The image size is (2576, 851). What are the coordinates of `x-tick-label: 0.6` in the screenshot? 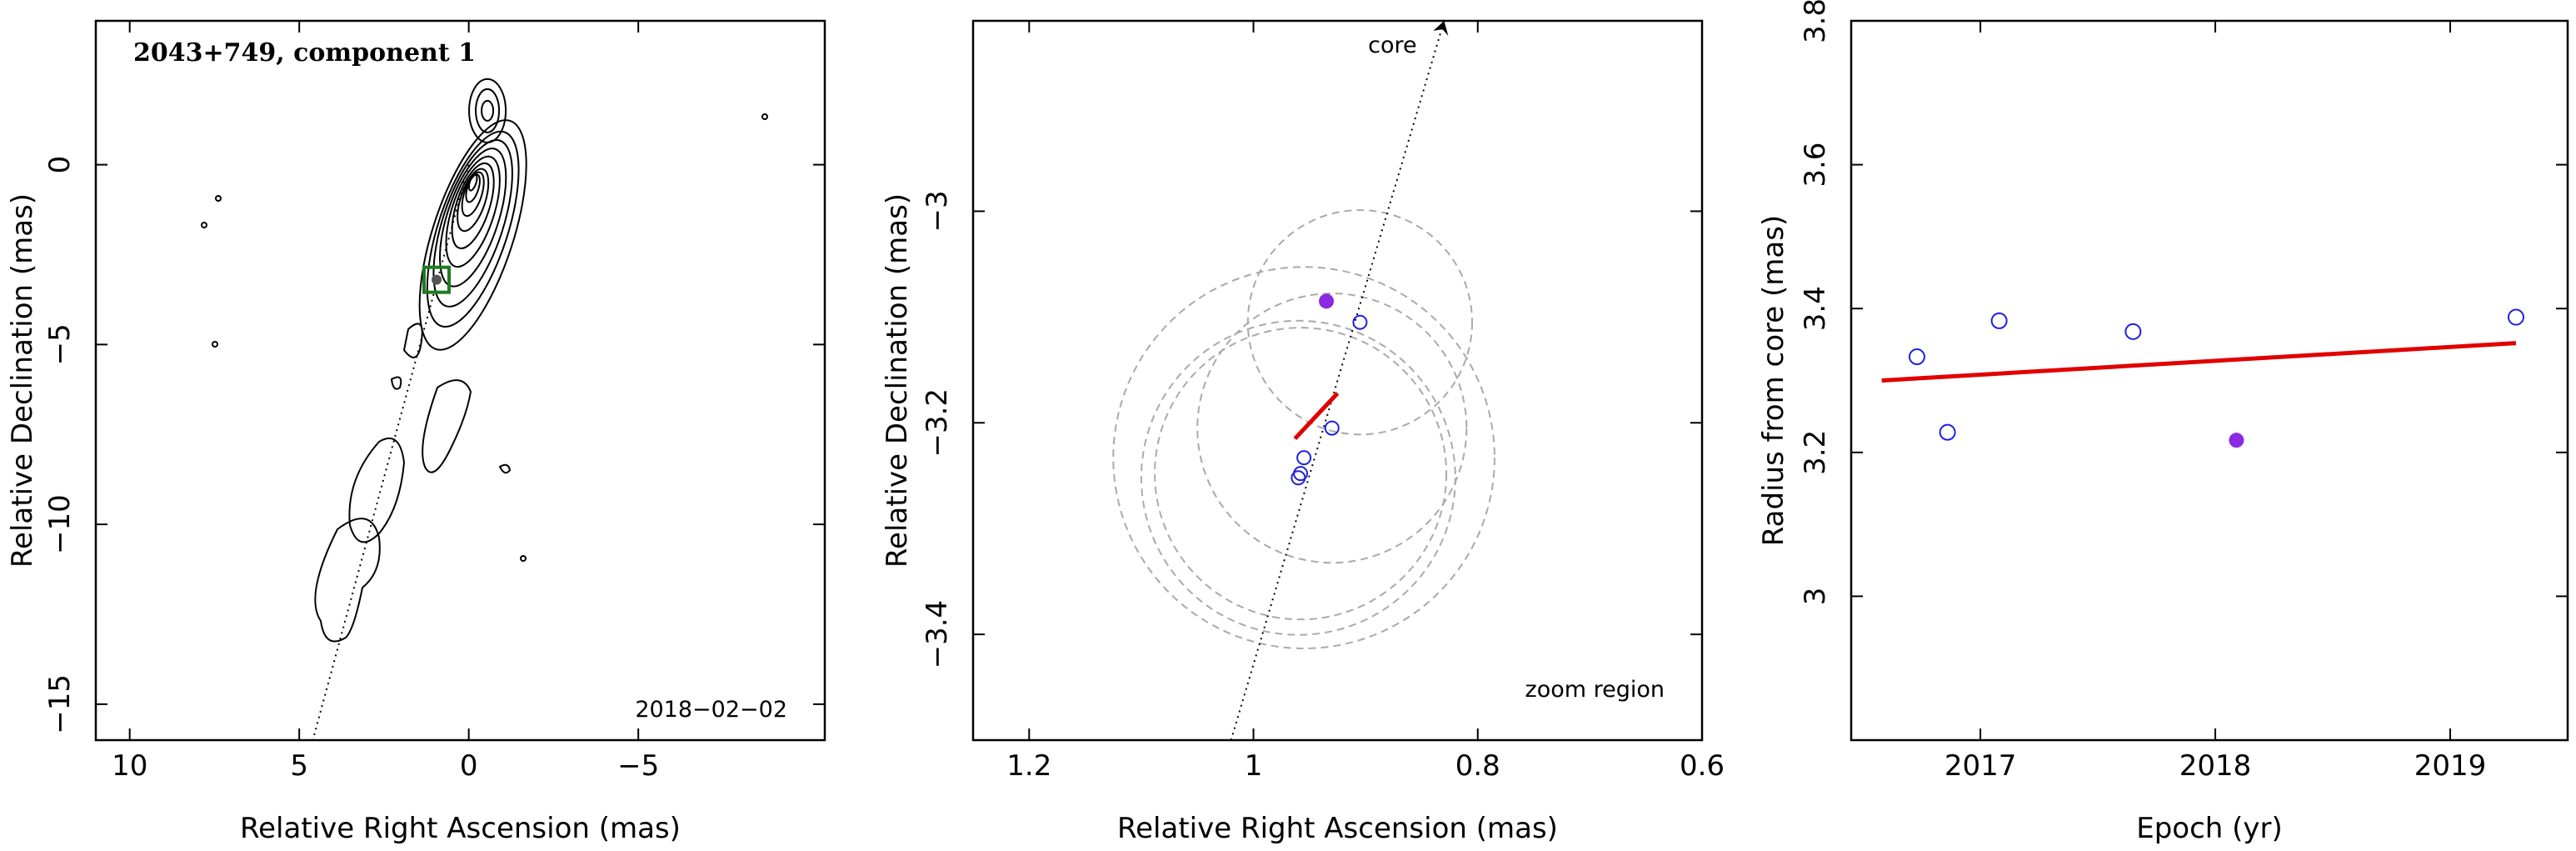 It's located at (1702, 766).